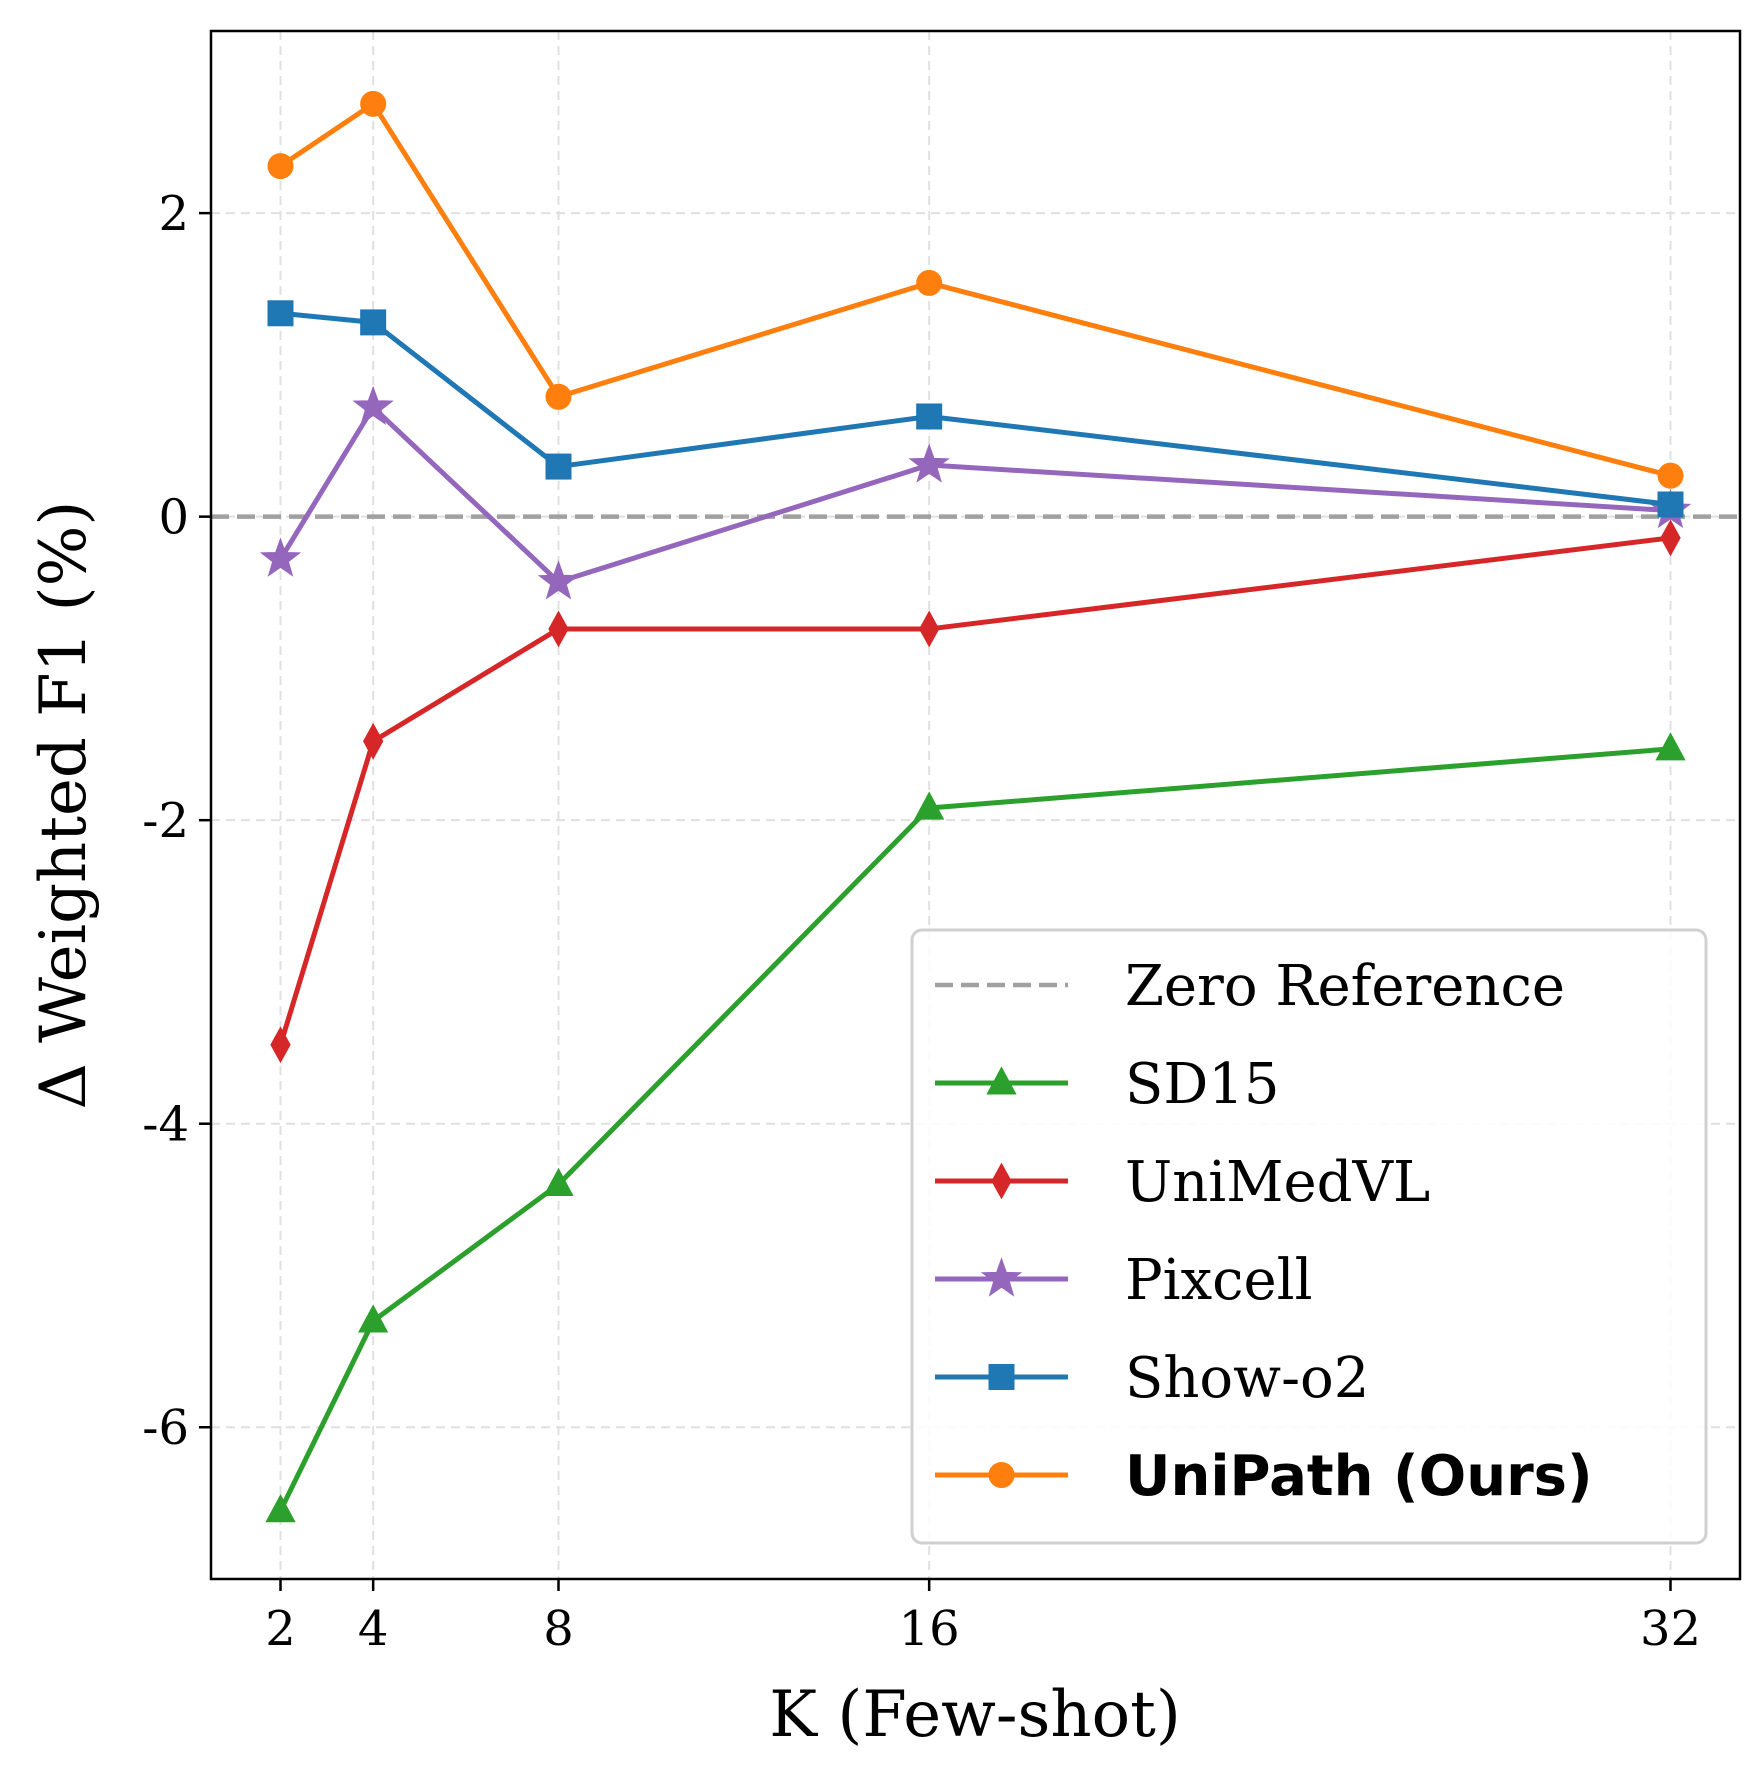 This screenshot has width=1764, height=1776. What do you see at coordinates (929, 1629) in the screenshot?
I see `x-tick-label: 16` at bounding box center [929, 1629].